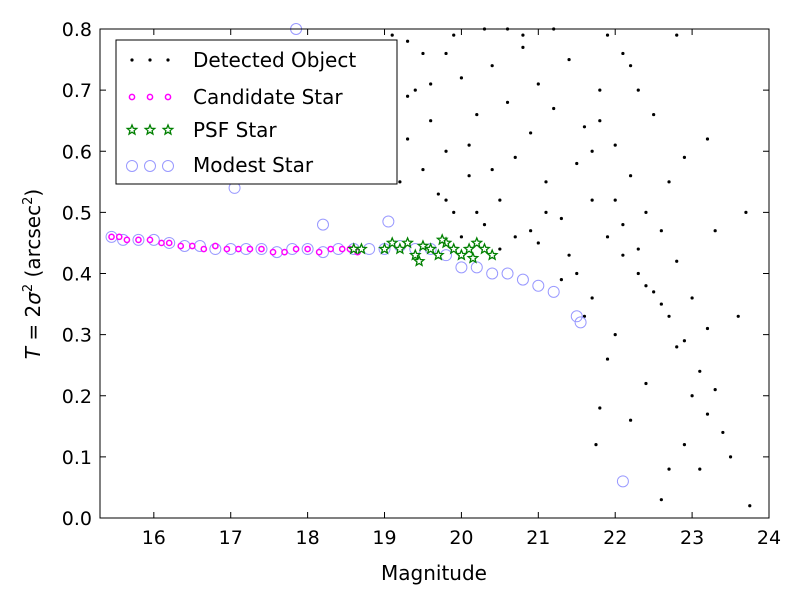 This screenshot has width=800, height=600. What do you see at coordinates (77, 519) in the screenshot?
I see `y-tick-label: 0.0` at bounding box center [77, 519].